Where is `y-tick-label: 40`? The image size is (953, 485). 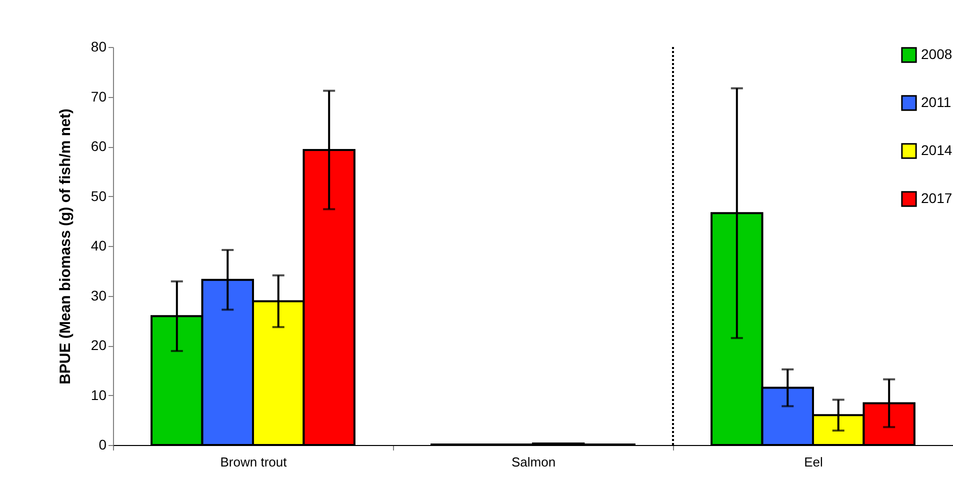 y-tick-label: 40 is located at coordinates (98, 246).